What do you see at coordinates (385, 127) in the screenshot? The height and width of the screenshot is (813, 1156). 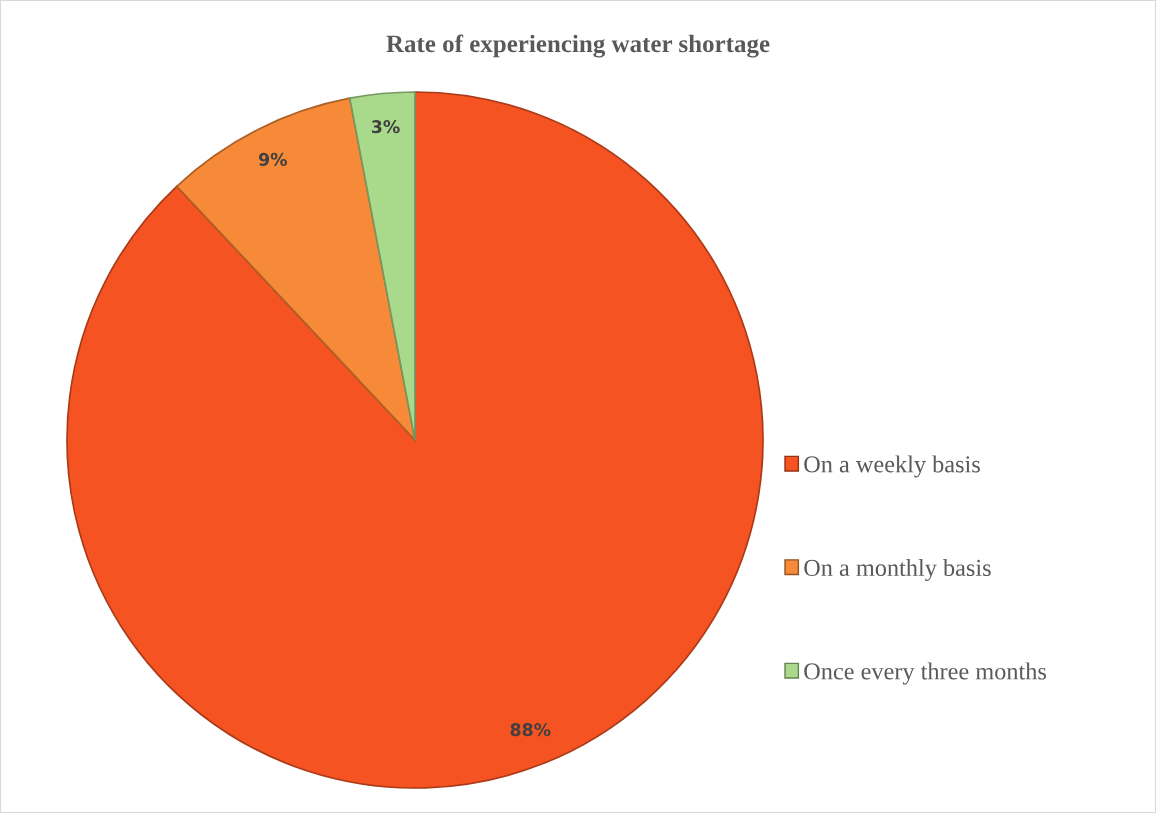 I see `data-label: 3%` at bounding box center [385, 127].